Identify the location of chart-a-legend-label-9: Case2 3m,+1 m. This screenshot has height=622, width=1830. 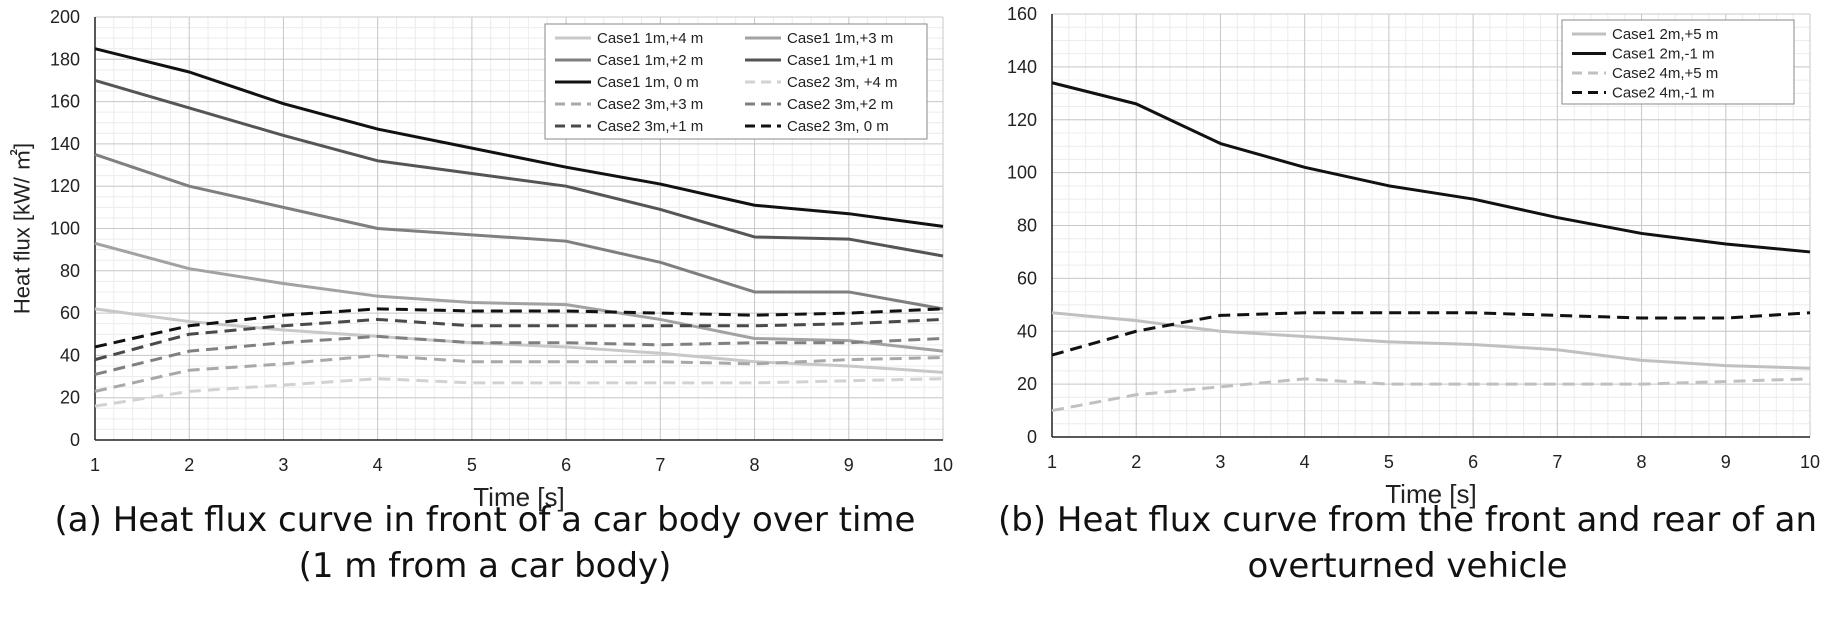
(650, 126).